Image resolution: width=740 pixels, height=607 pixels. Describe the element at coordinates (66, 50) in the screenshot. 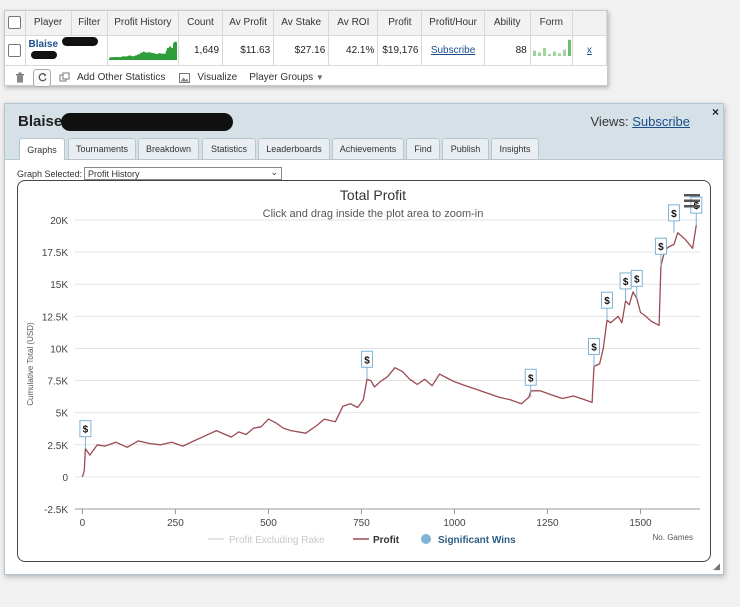

I see `player-cell: Blaise` at that location.